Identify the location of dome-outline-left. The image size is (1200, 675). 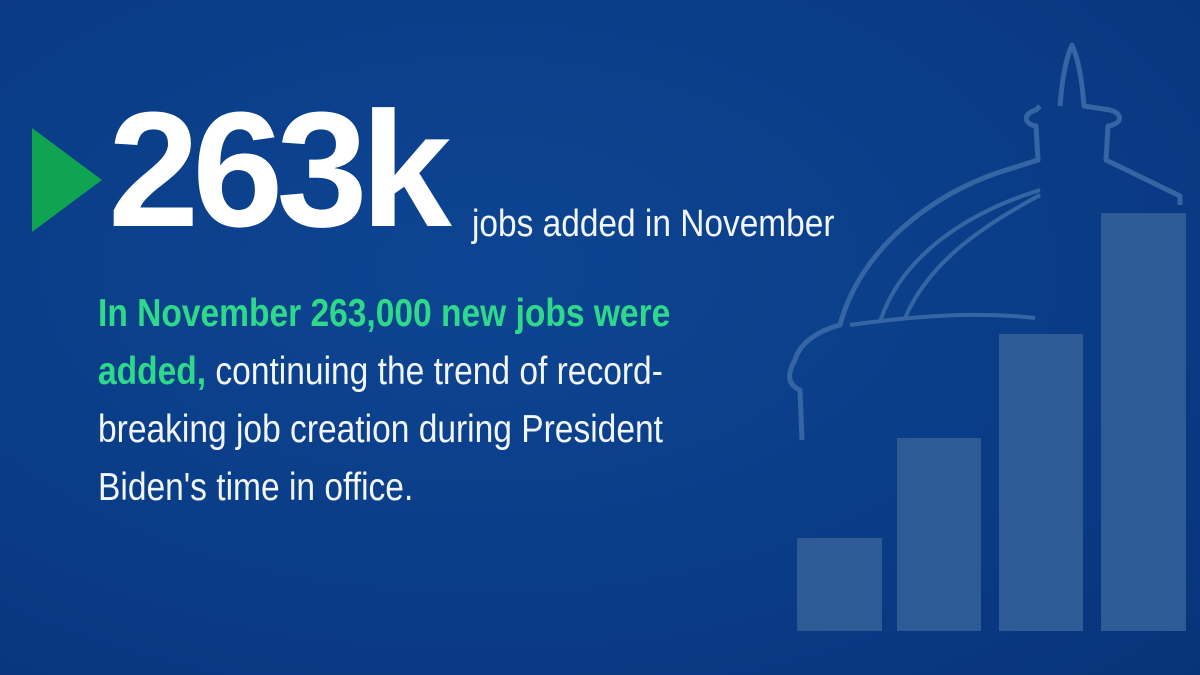
(914, 272).